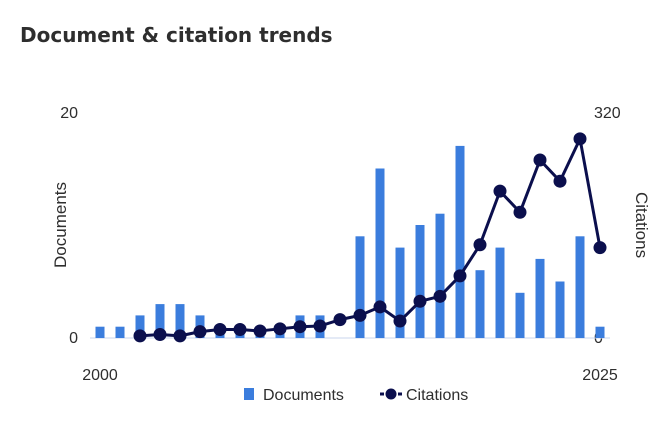 The image size is (670, 421). Describe the element at coordinates (600, 332) in the screenshot. I see `documents-bar-2025` at that location.